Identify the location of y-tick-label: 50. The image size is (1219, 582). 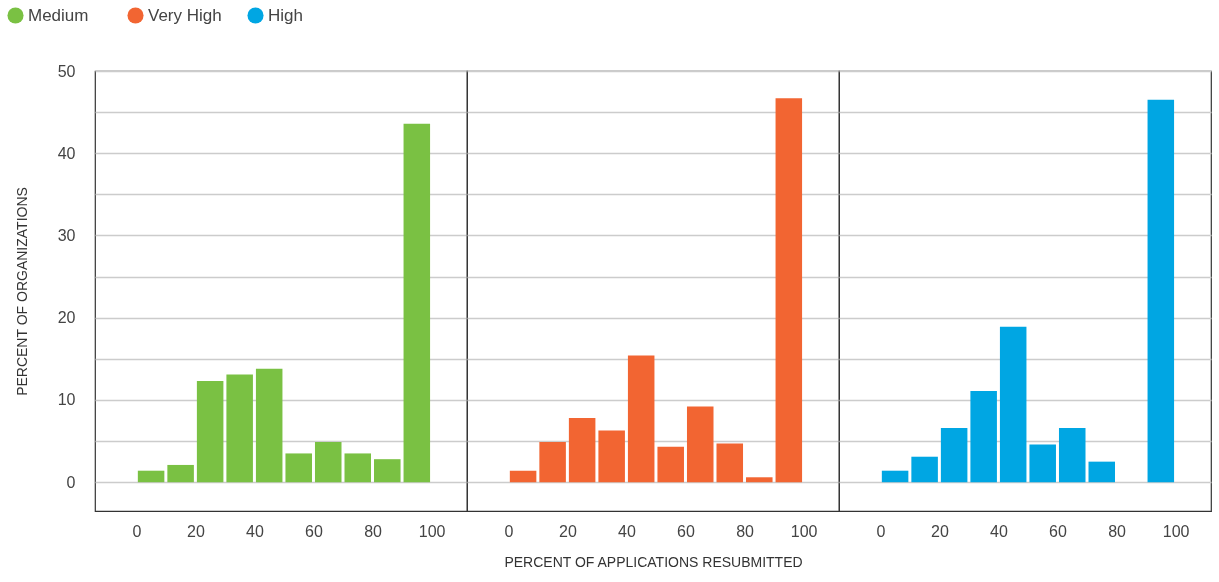
(66, 71).